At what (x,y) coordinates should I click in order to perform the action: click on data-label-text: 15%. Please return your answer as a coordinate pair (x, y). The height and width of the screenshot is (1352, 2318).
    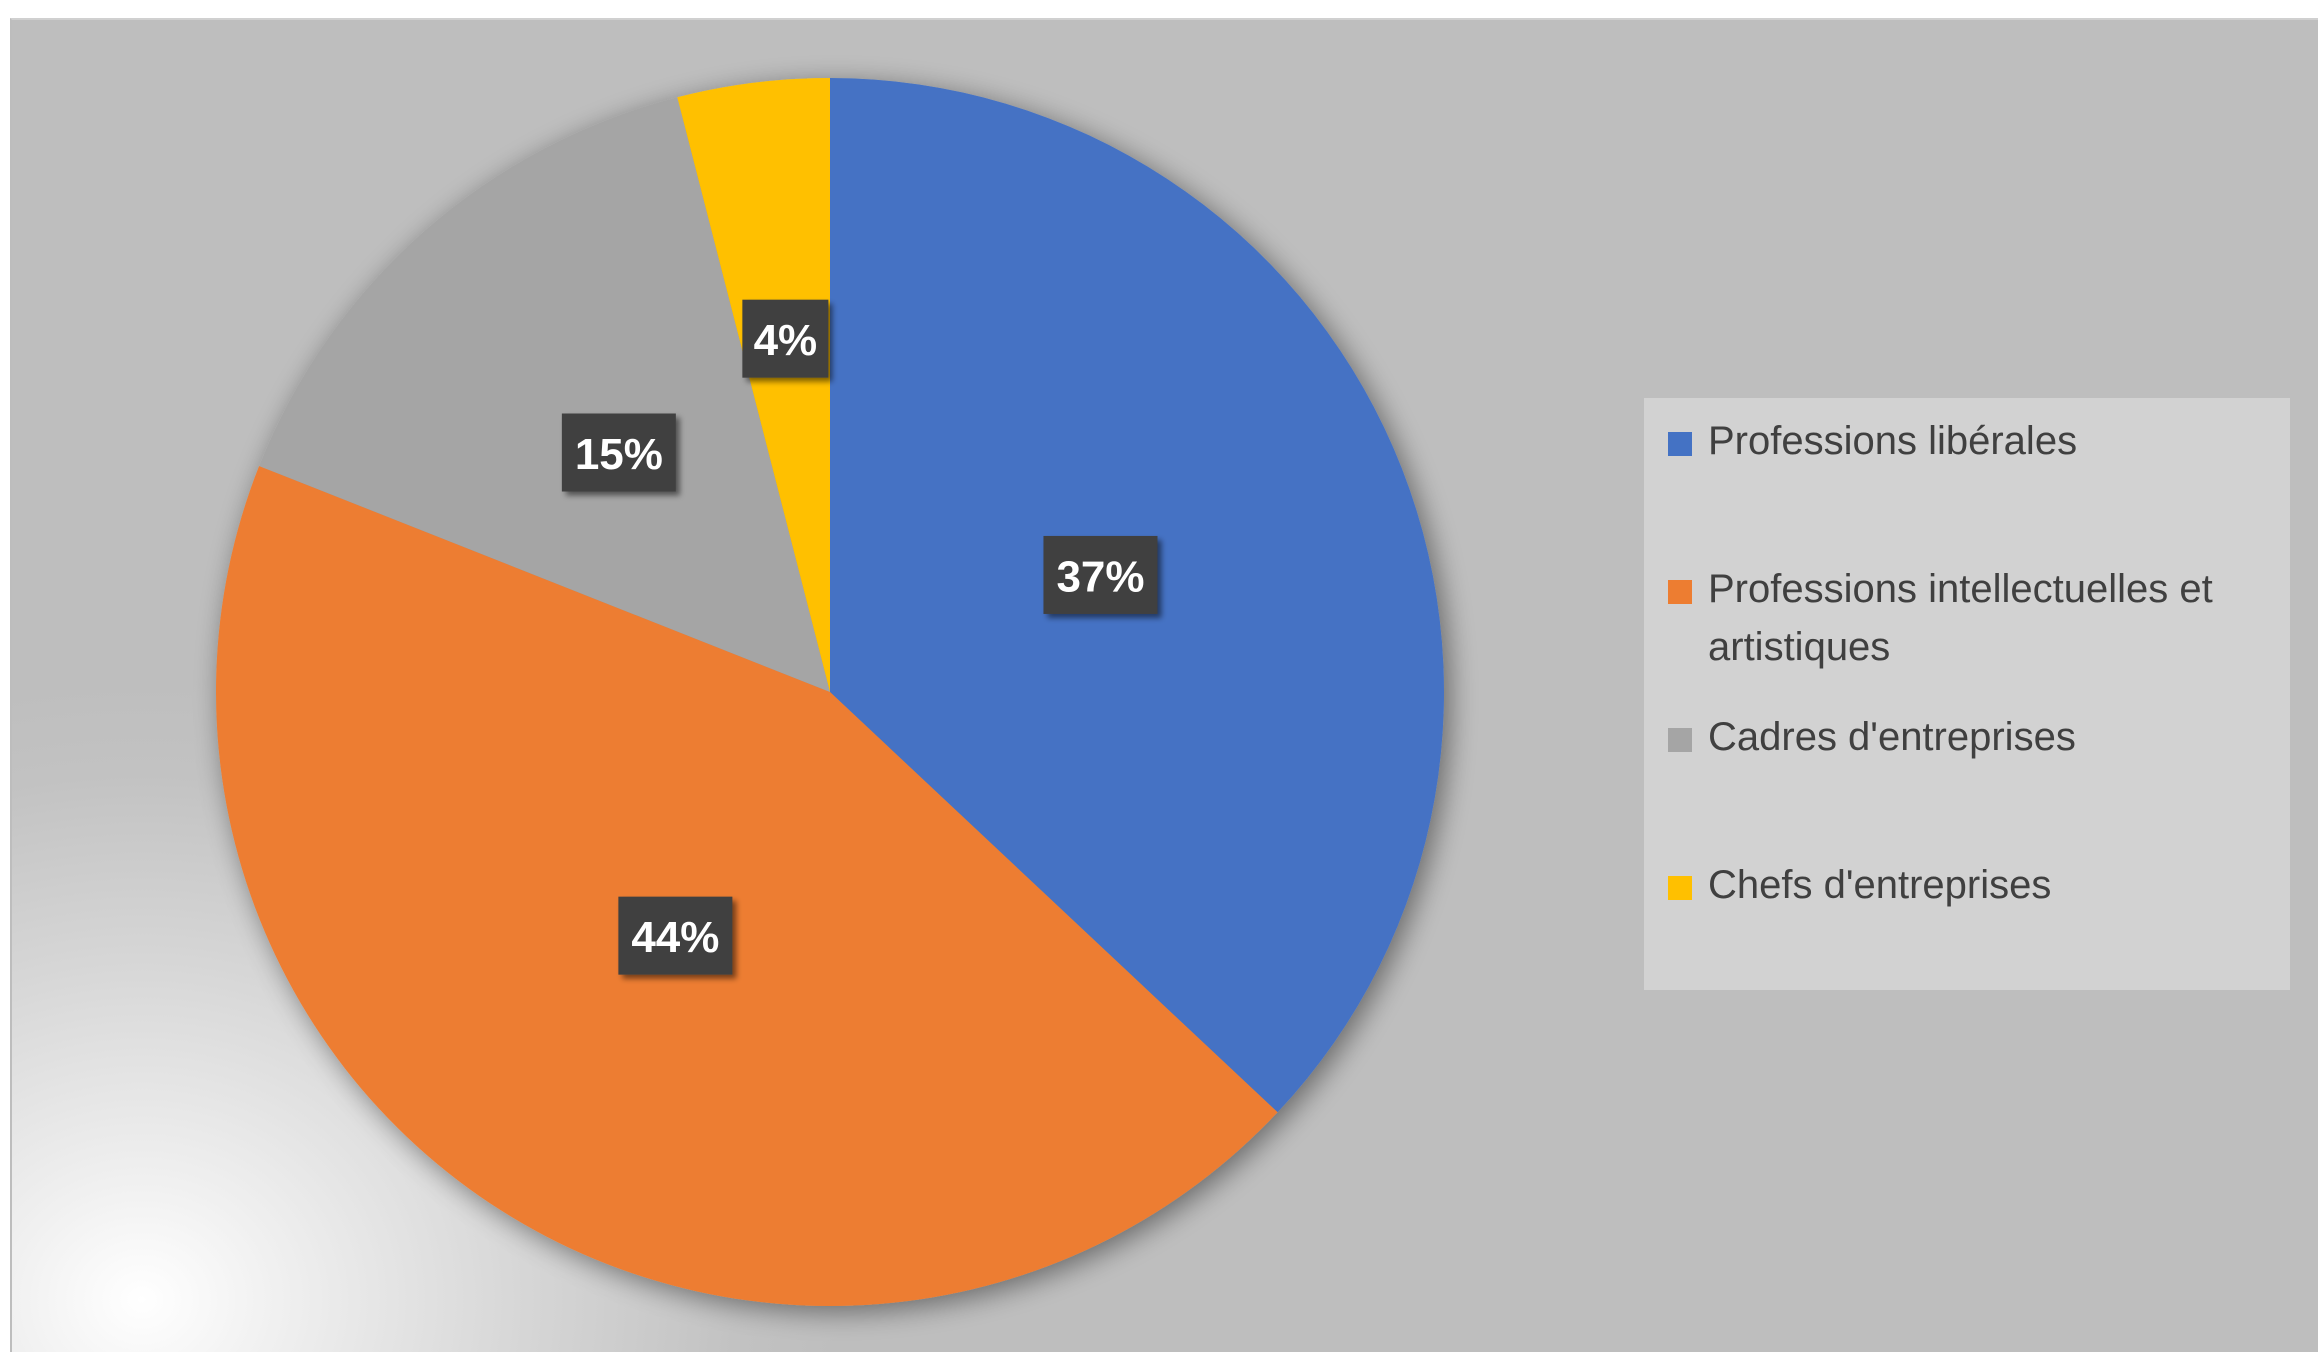
    Looking at the image, I should click on (619, 454).